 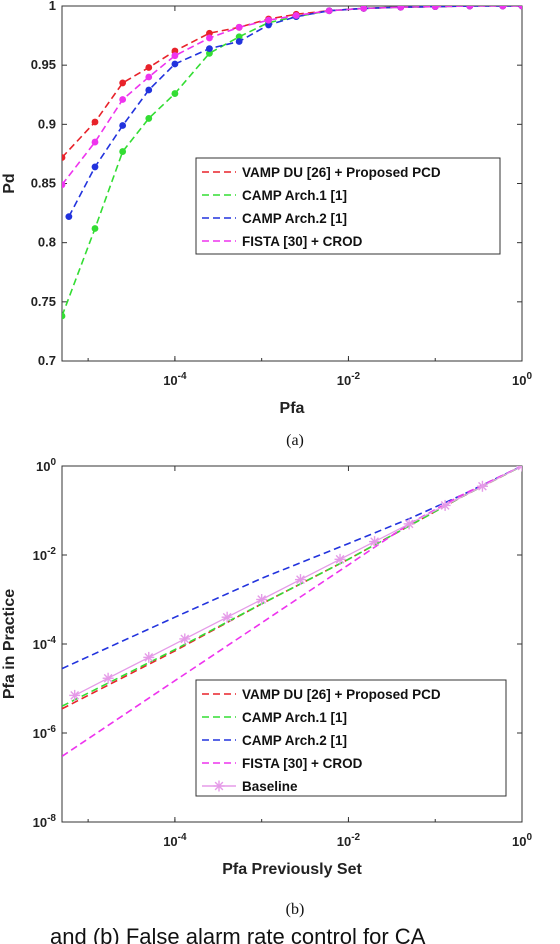 What do you see at coordinates (238, 934) in the screenshot?
I see `bottom-text: and (b) False alarm rate control for CA` at bounding box center [238, 934].